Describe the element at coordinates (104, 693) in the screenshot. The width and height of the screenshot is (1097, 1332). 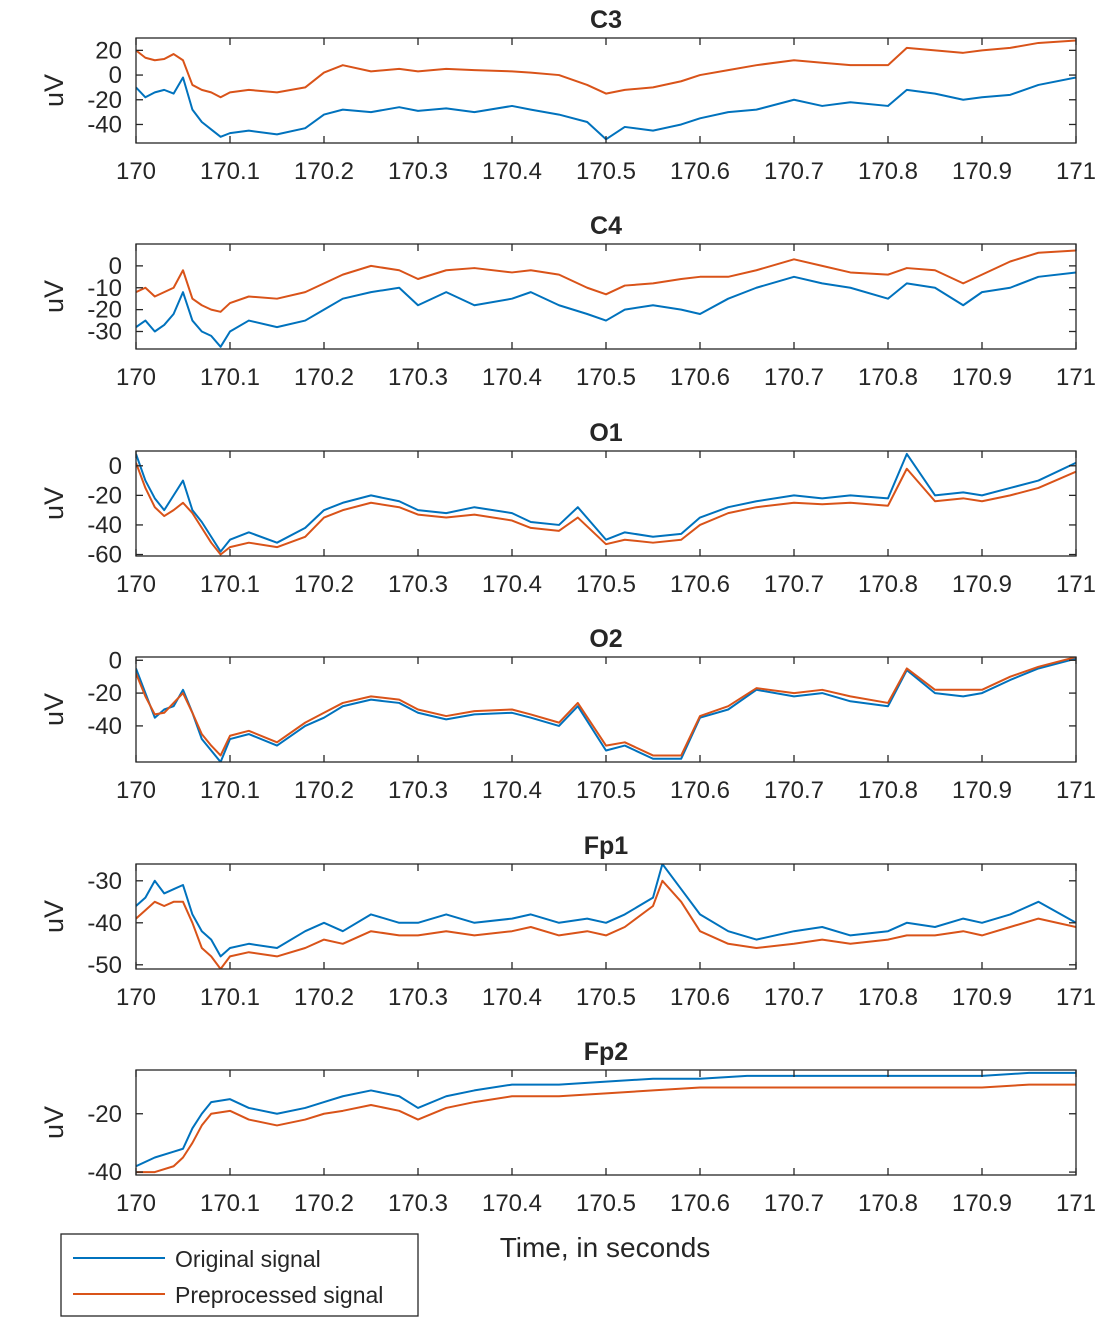
I see `ytick-label-o2: -20` at that location.